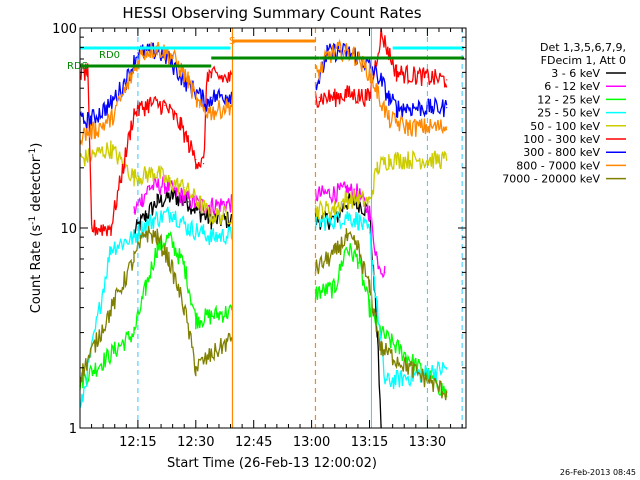  Describe the element at coordinates (369, 442) in the screenshot. I see `x-tick-label: 13:15` at that location.